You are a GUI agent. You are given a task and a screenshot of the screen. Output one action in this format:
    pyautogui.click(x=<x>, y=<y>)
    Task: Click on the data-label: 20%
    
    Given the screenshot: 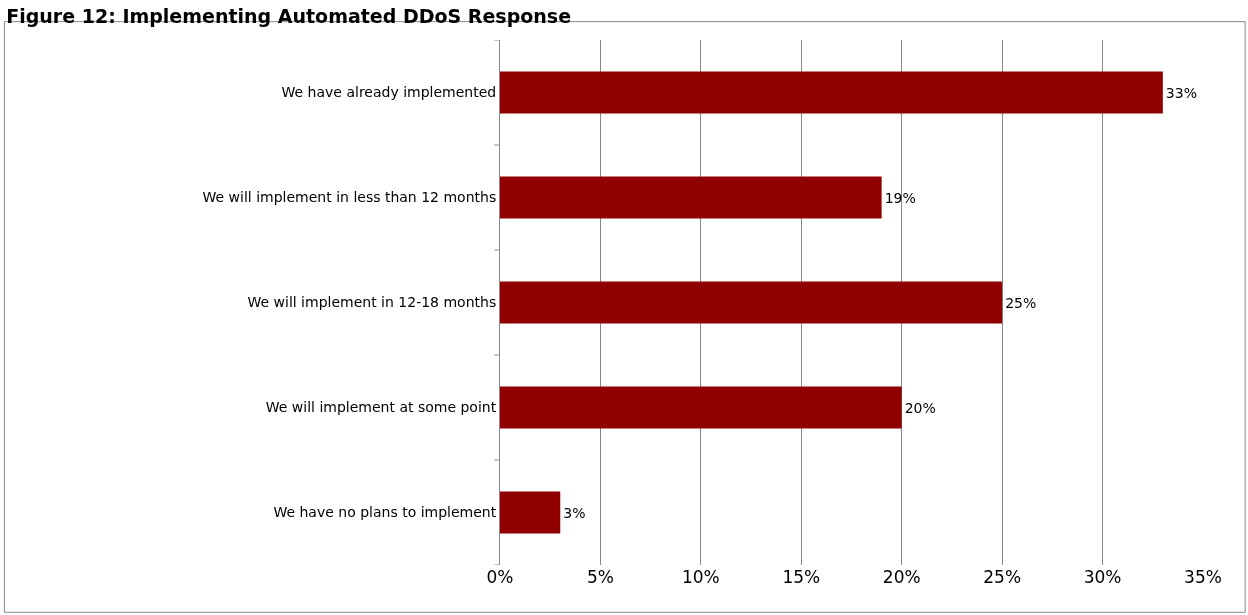 What is the action you would take?
    pyautogui.click(x=920, y=407)
    